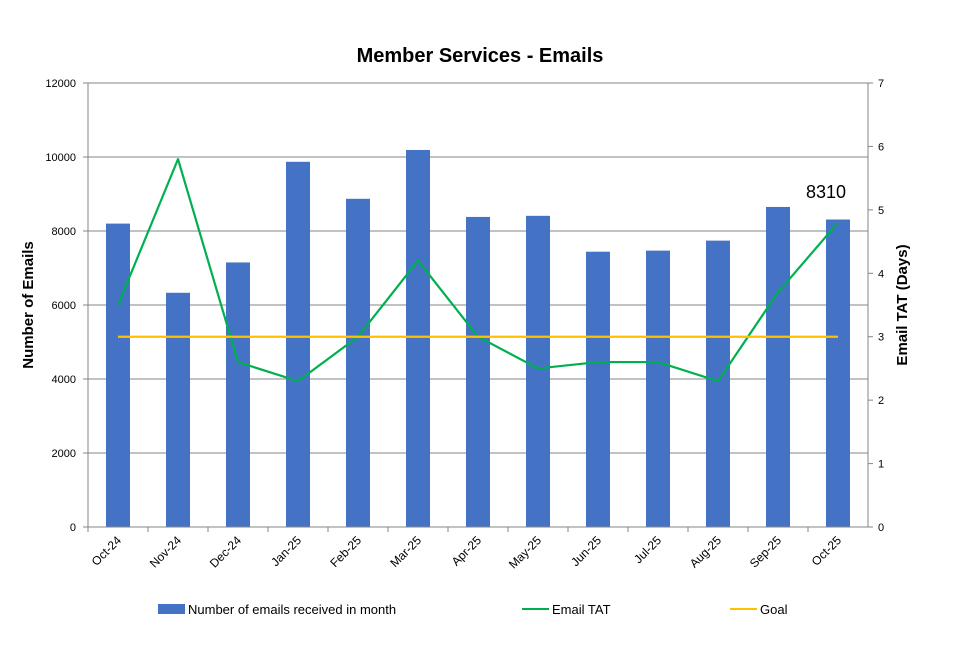  Describe the element at coordinates (581, 609) in the screenshot. I see `legend-label: Email TAT` at that location.